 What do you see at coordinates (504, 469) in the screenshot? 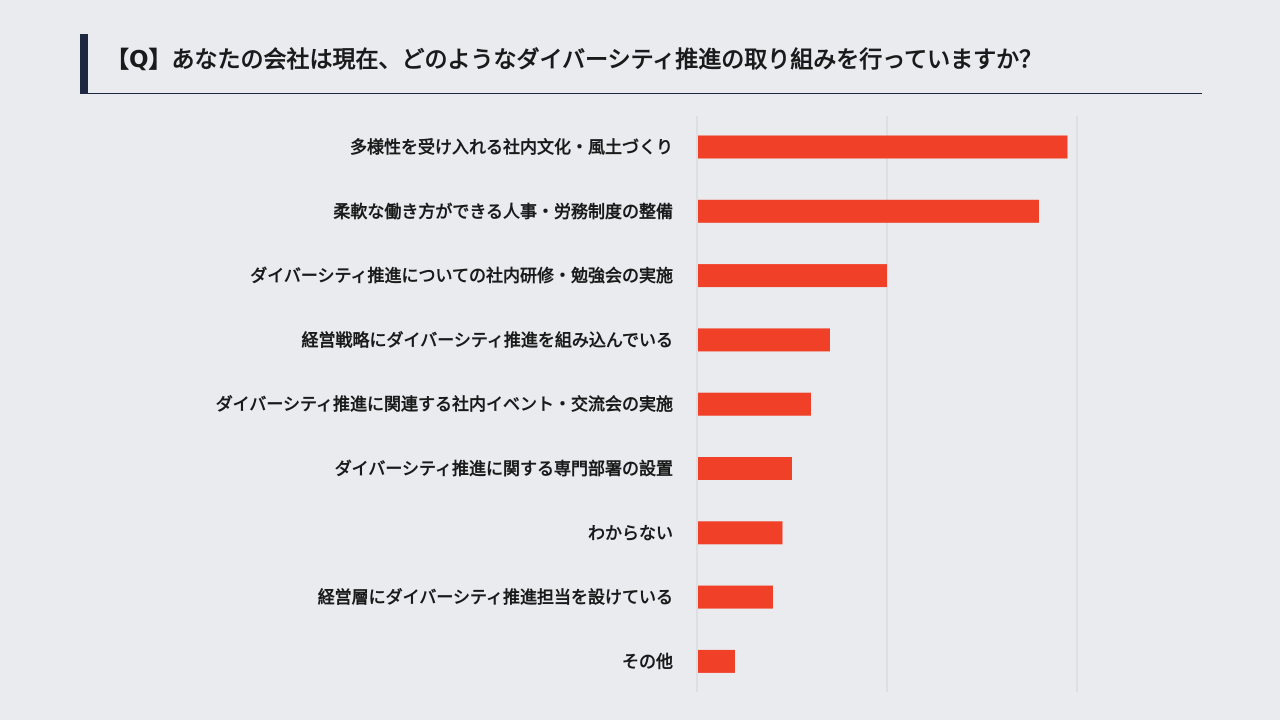
I see `category-label: ダイバーシティ推進に関する専門部署の設置` at bounding box center [504, 469].